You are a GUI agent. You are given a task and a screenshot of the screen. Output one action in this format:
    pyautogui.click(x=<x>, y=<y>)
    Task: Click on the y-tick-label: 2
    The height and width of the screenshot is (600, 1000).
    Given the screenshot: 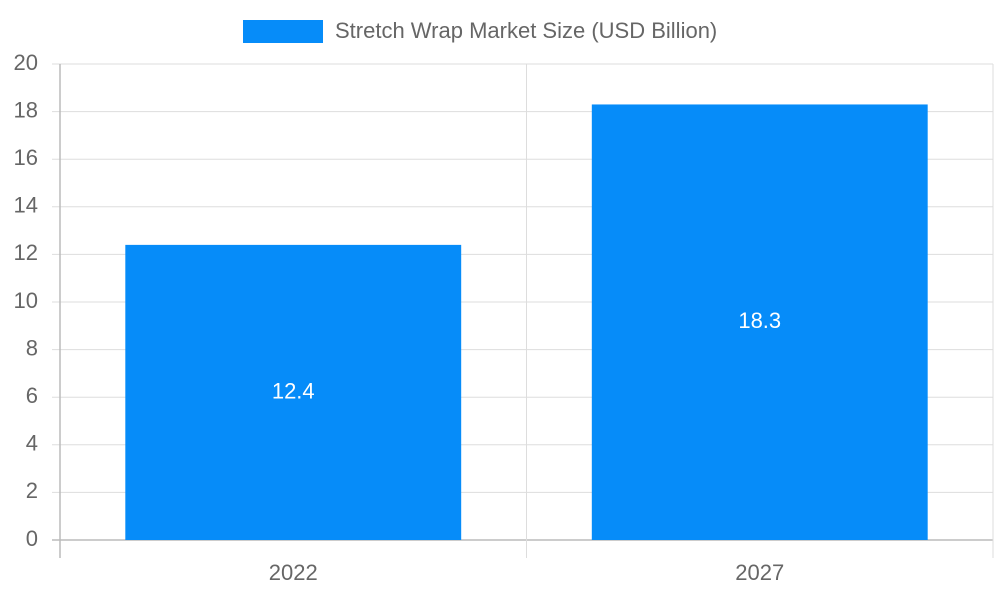 What is the action you would take?
    pyautogui.click(x=32, y=490)
    